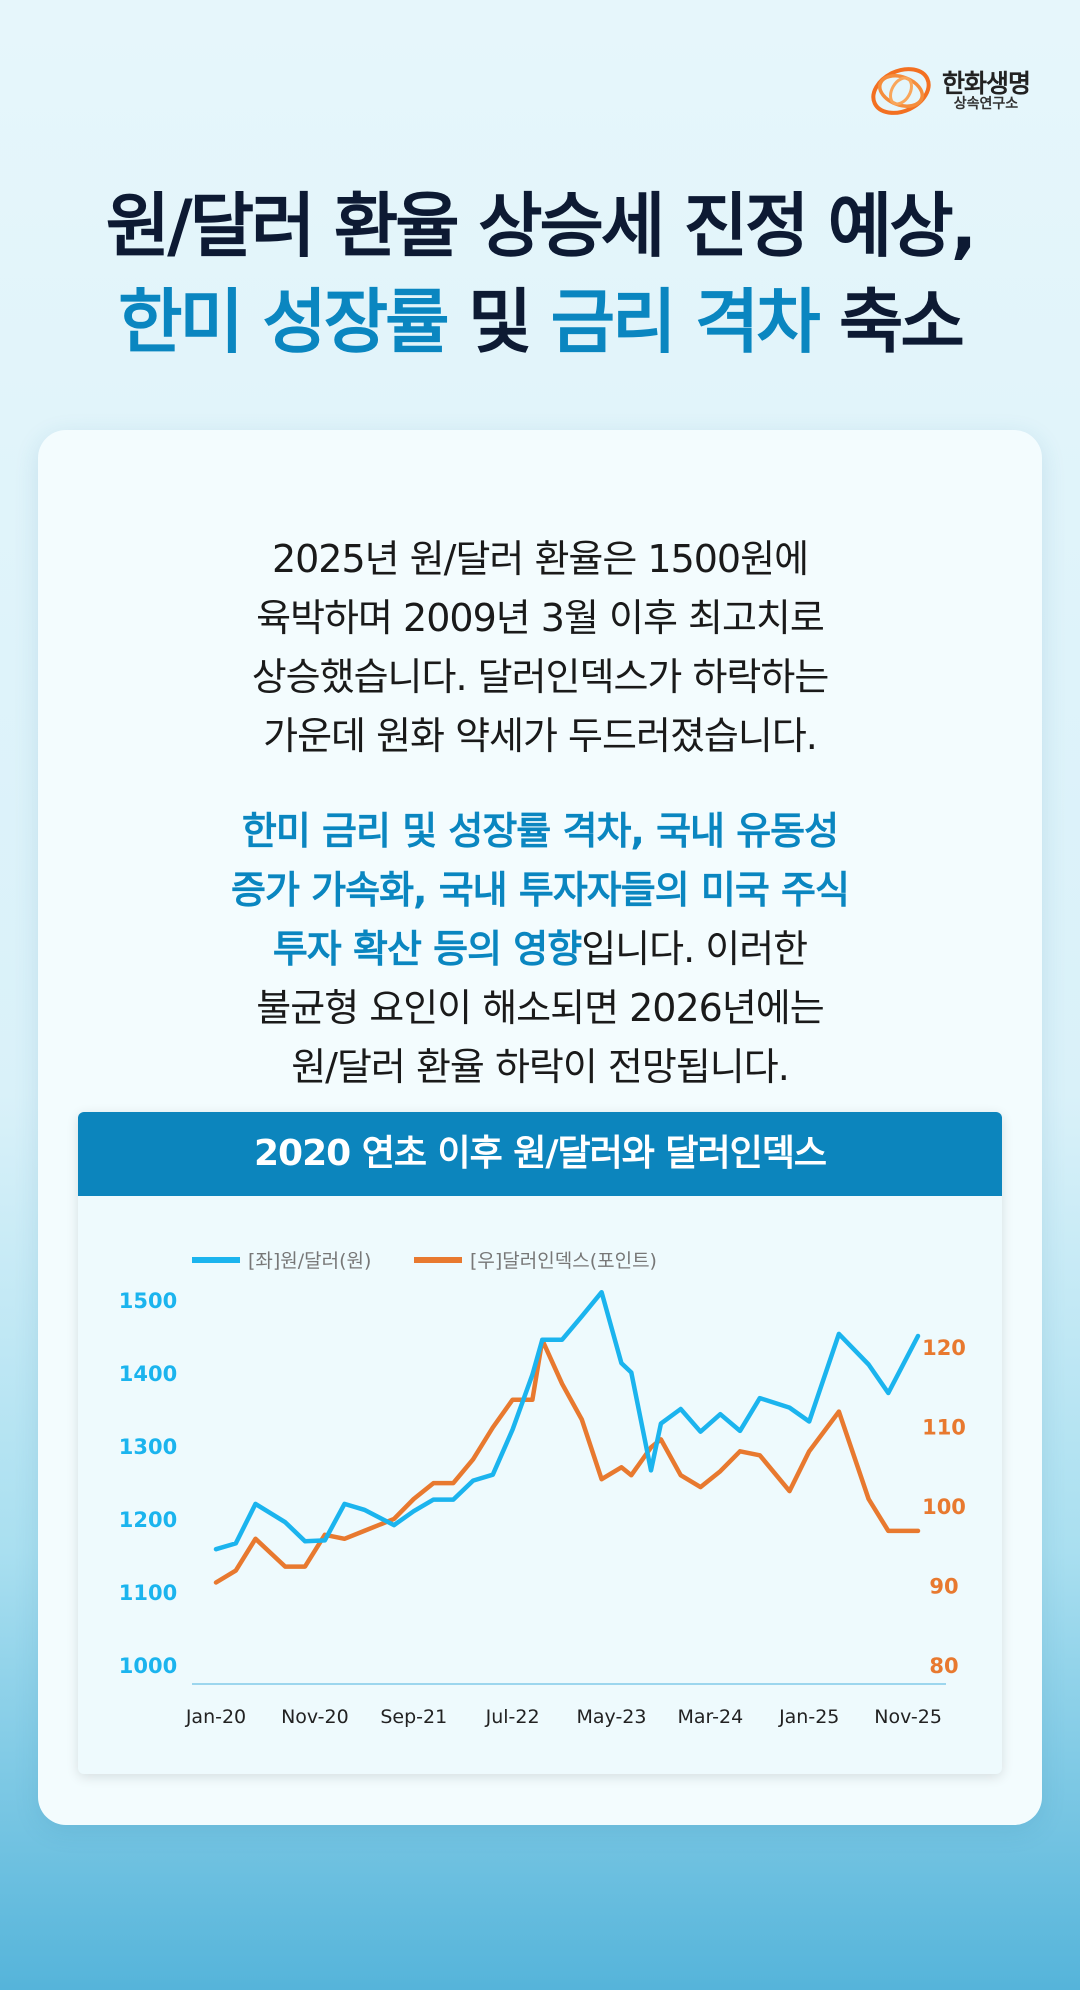  I want to click on paragraph-line: 육박하며 2009년 3월 이후 최고치로, so click(540, 618).